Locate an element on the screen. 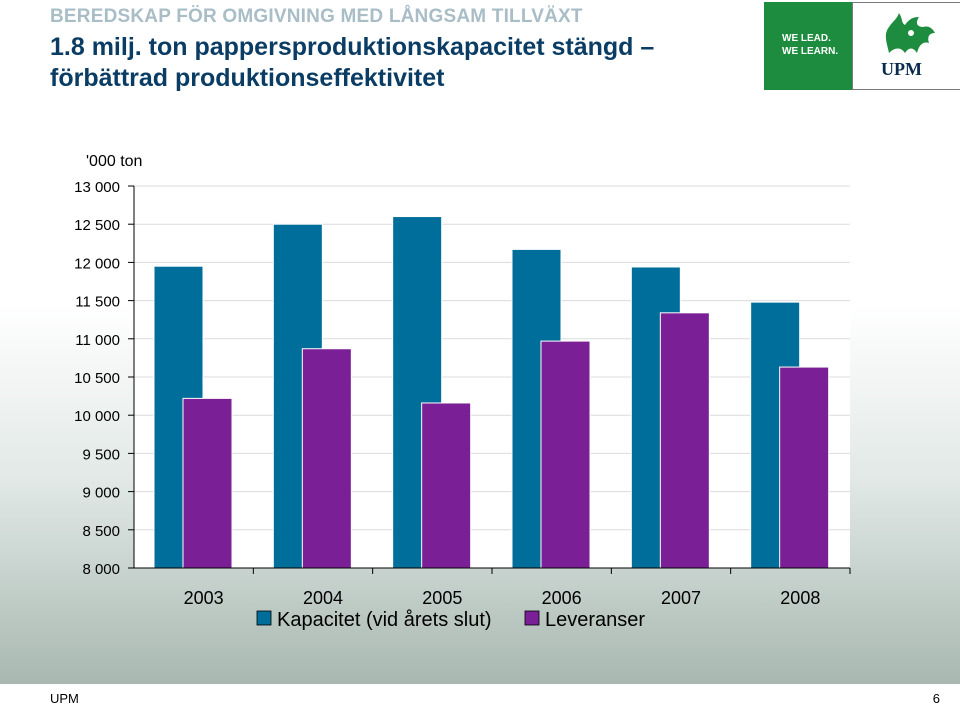 The image size is (960, 706). y-tick-label: 11 000 is located at coordinates (97, 340).